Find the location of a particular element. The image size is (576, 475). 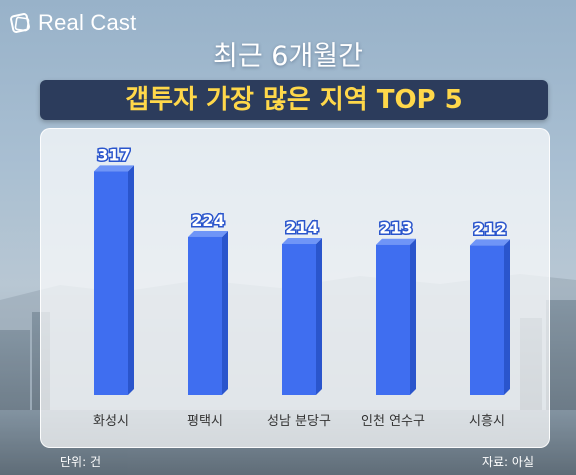

bar-group: 213 인천 연수구 is located at coordinates (393, 323).